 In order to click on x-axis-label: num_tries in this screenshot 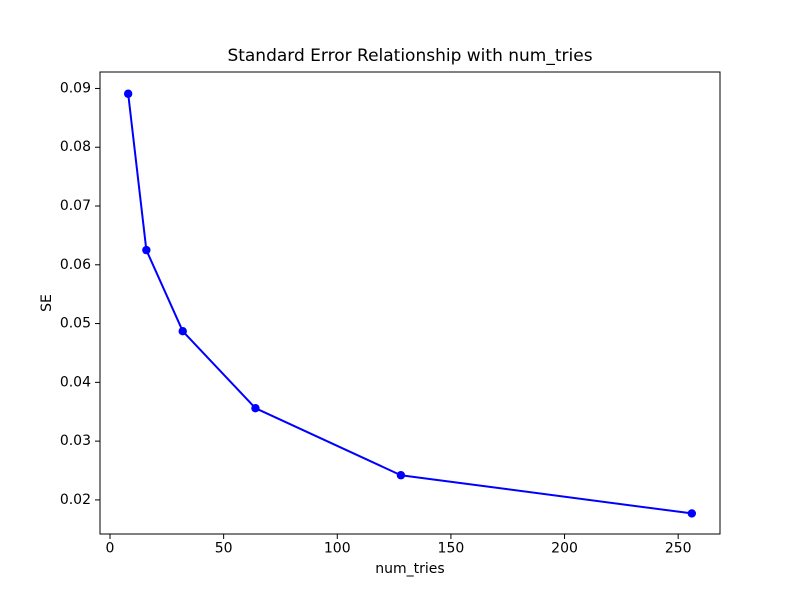, I will do `click(410, 569)`.